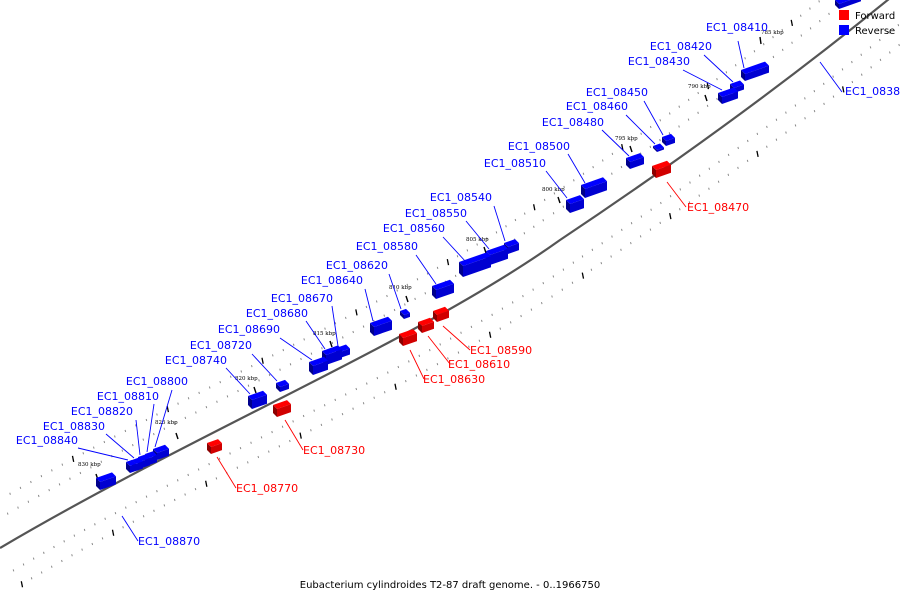 Image resolution: width=900 pixels, height=600 pixels. Describe the element at coordinates (479, 364) in the screenshot. I see `gene-label-ec1_08610: EC1_08610` at that location.